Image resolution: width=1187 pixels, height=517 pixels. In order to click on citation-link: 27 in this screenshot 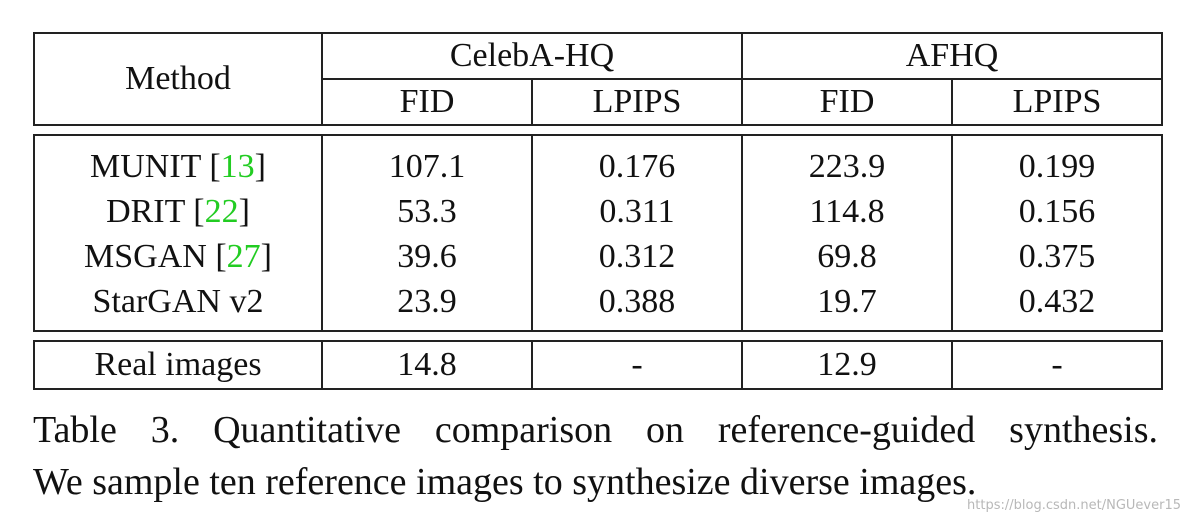, I will do `click(243, 256)`.